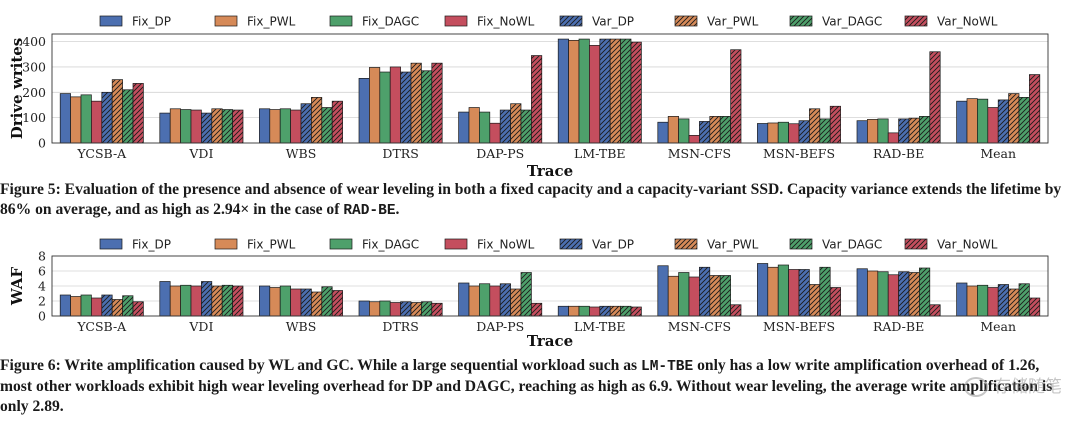 The width and height of the screenshot is (1080, 427). Describe the element at coordinates (506, 245) in the screenshot. I see `legend-label-fix_nowl: Fix_NoWL` at that location.